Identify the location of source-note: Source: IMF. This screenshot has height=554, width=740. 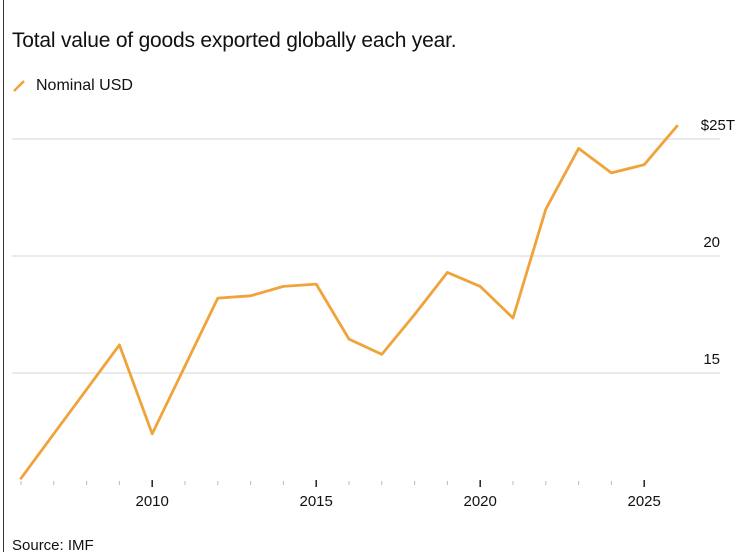
(53, 545).